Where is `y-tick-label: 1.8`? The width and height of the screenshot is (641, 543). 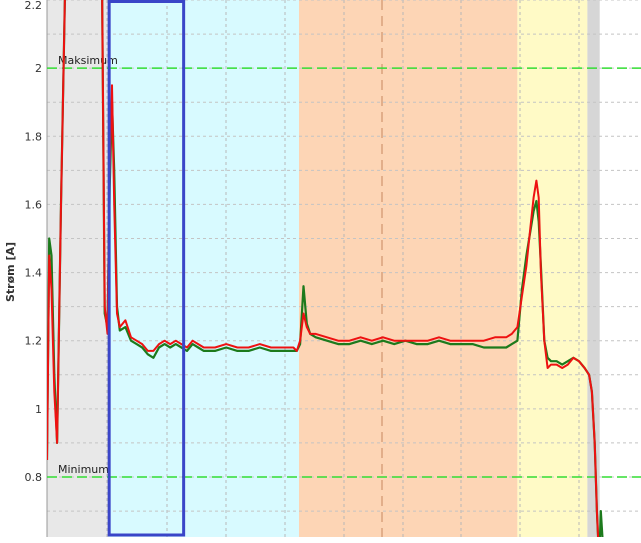
y-tick-label: 1.8 is located at coordinates (34, 136).